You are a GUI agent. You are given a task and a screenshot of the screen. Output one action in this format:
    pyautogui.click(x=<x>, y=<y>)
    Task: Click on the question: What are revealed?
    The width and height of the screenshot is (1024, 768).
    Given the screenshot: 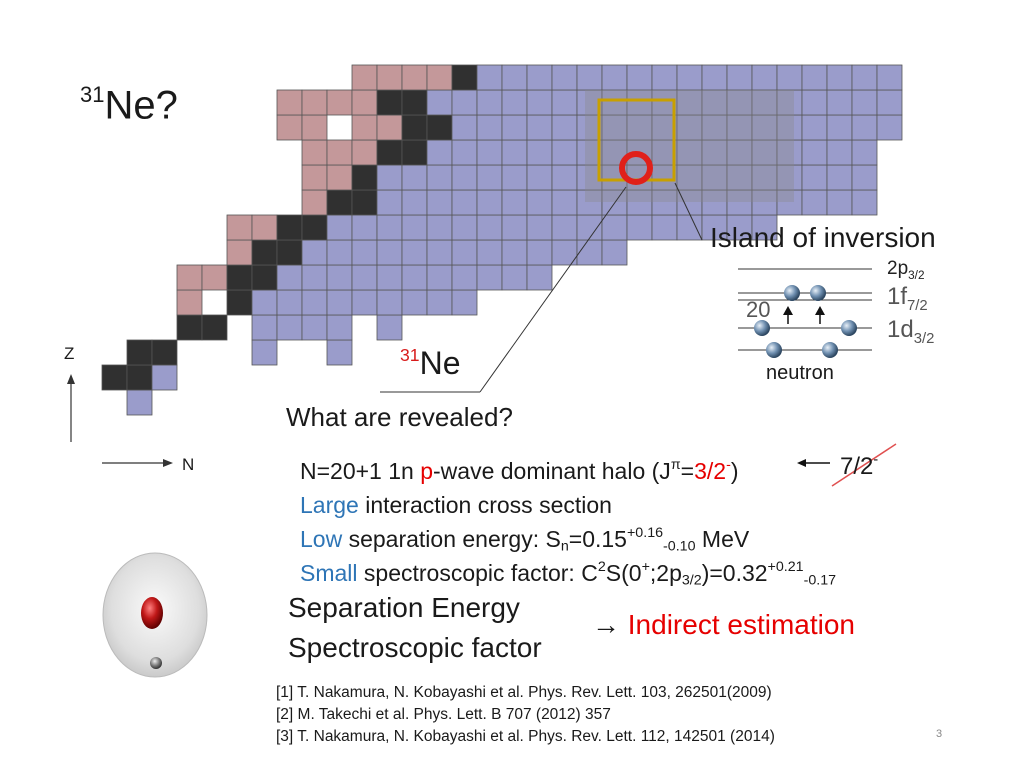 What is the action you would take?
    pyautogui.click(x=399, y=417)
    